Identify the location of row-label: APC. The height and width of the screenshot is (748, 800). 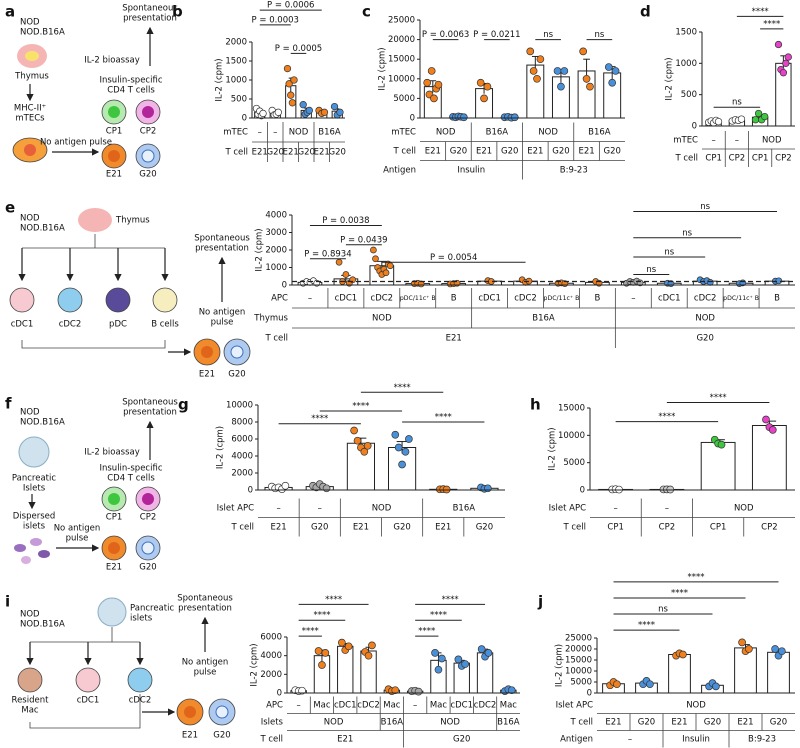
(274, 706).